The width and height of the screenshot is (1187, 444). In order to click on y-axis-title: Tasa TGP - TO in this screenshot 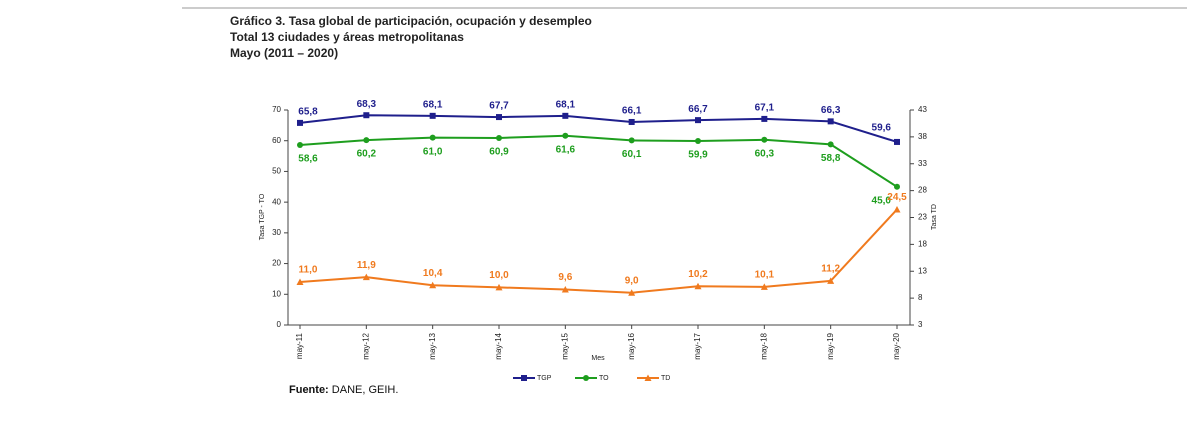, I will do `click(262, 216)`.